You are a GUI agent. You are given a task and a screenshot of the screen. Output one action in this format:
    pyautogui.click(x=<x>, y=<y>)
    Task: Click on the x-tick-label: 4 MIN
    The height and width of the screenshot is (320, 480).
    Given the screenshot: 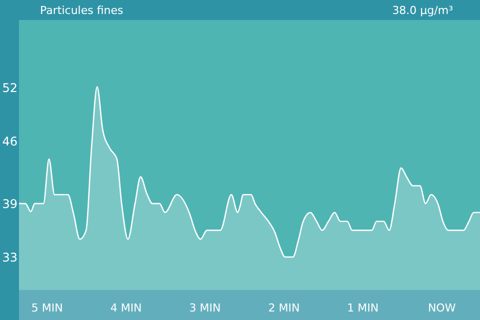 What is the action you would take?
    pyautogui.click(x=126, y=308)
    